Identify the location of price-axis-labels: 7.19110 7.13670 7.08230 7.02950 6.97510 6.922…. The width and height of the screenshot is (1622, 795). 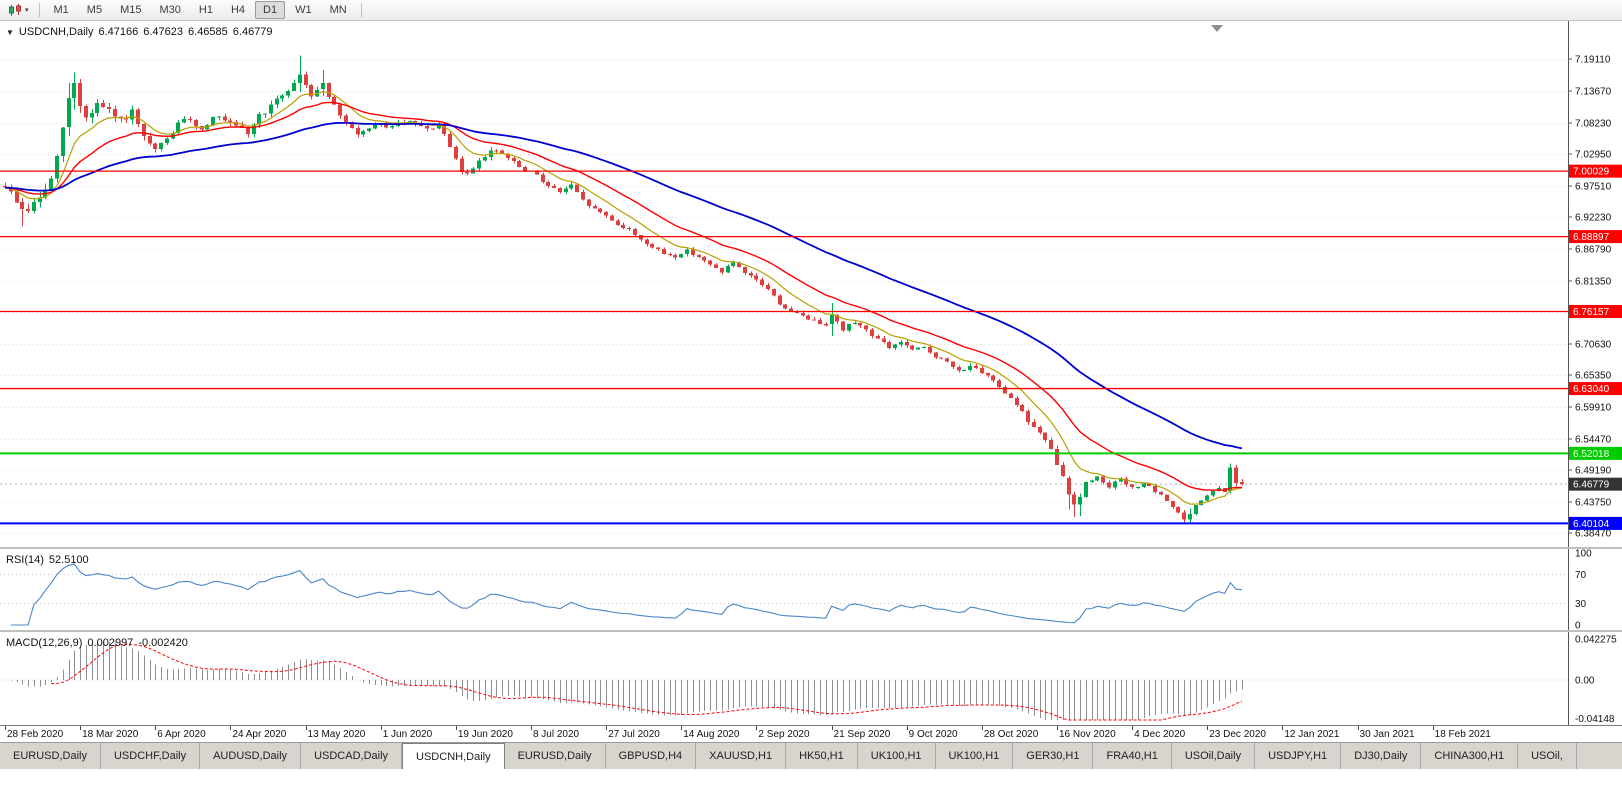
(1590, 297).